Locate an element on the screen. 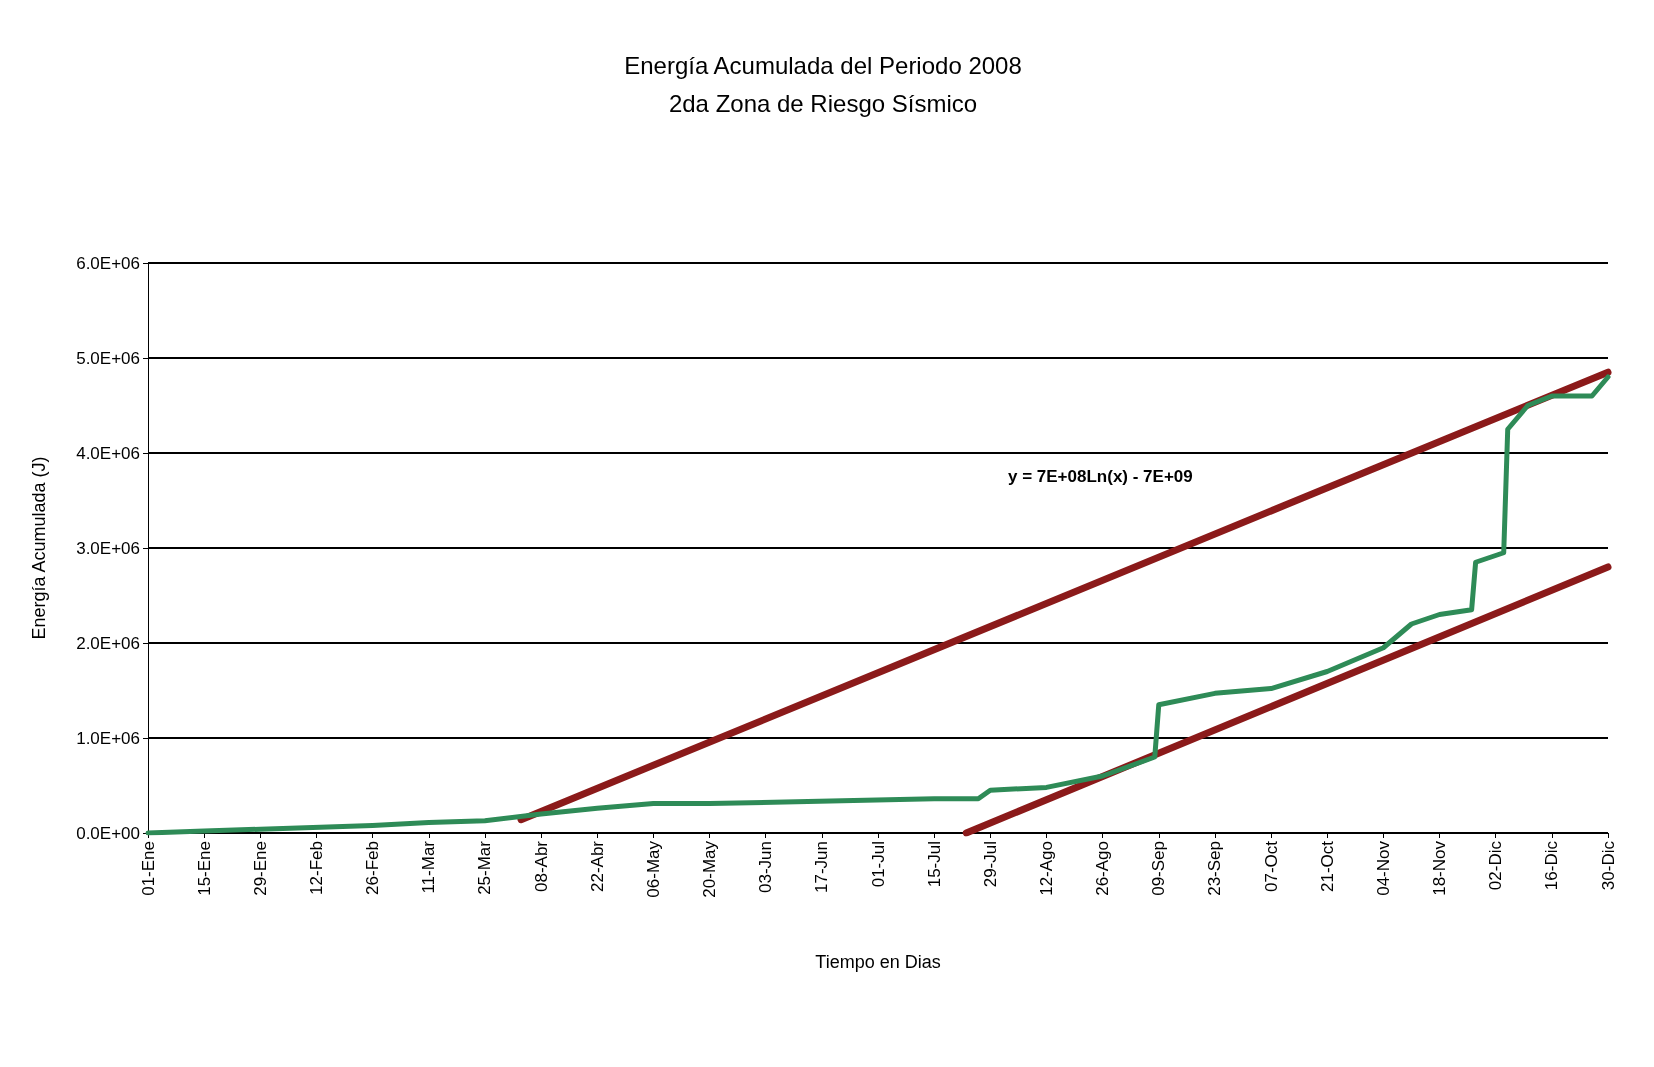 The width and height of the screenshot is (1654, 1067). x-tick-label: 26-Ago is located at coordinates (1103, 868).